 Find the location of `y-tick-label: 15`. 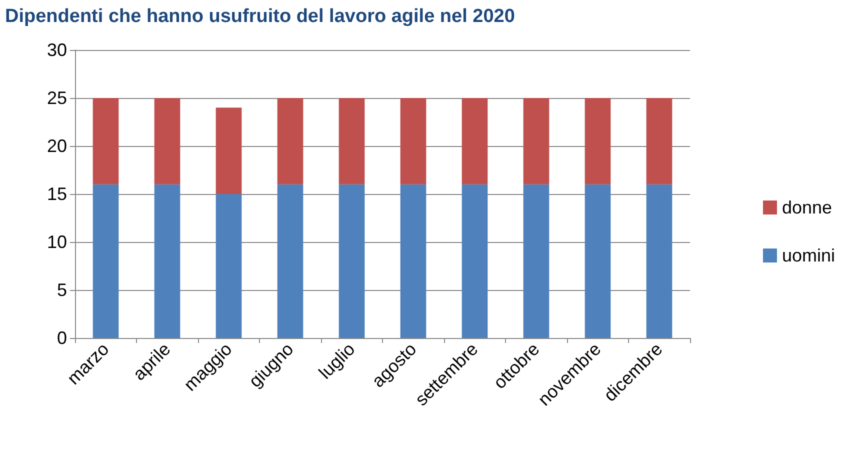

y-tick-label: 15 is located at coordinates (56, 194).